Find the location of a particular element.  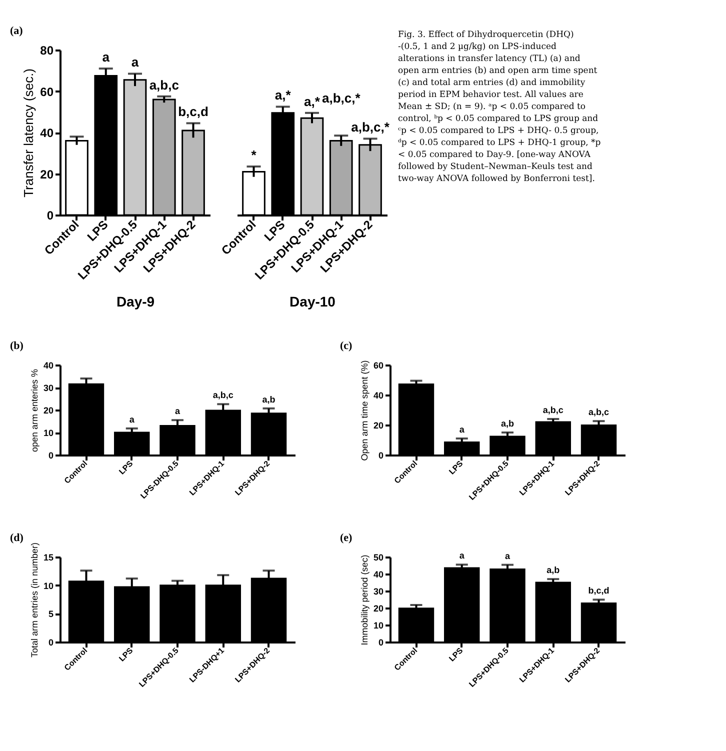

text: (b) is located at coordinates (17, 346).